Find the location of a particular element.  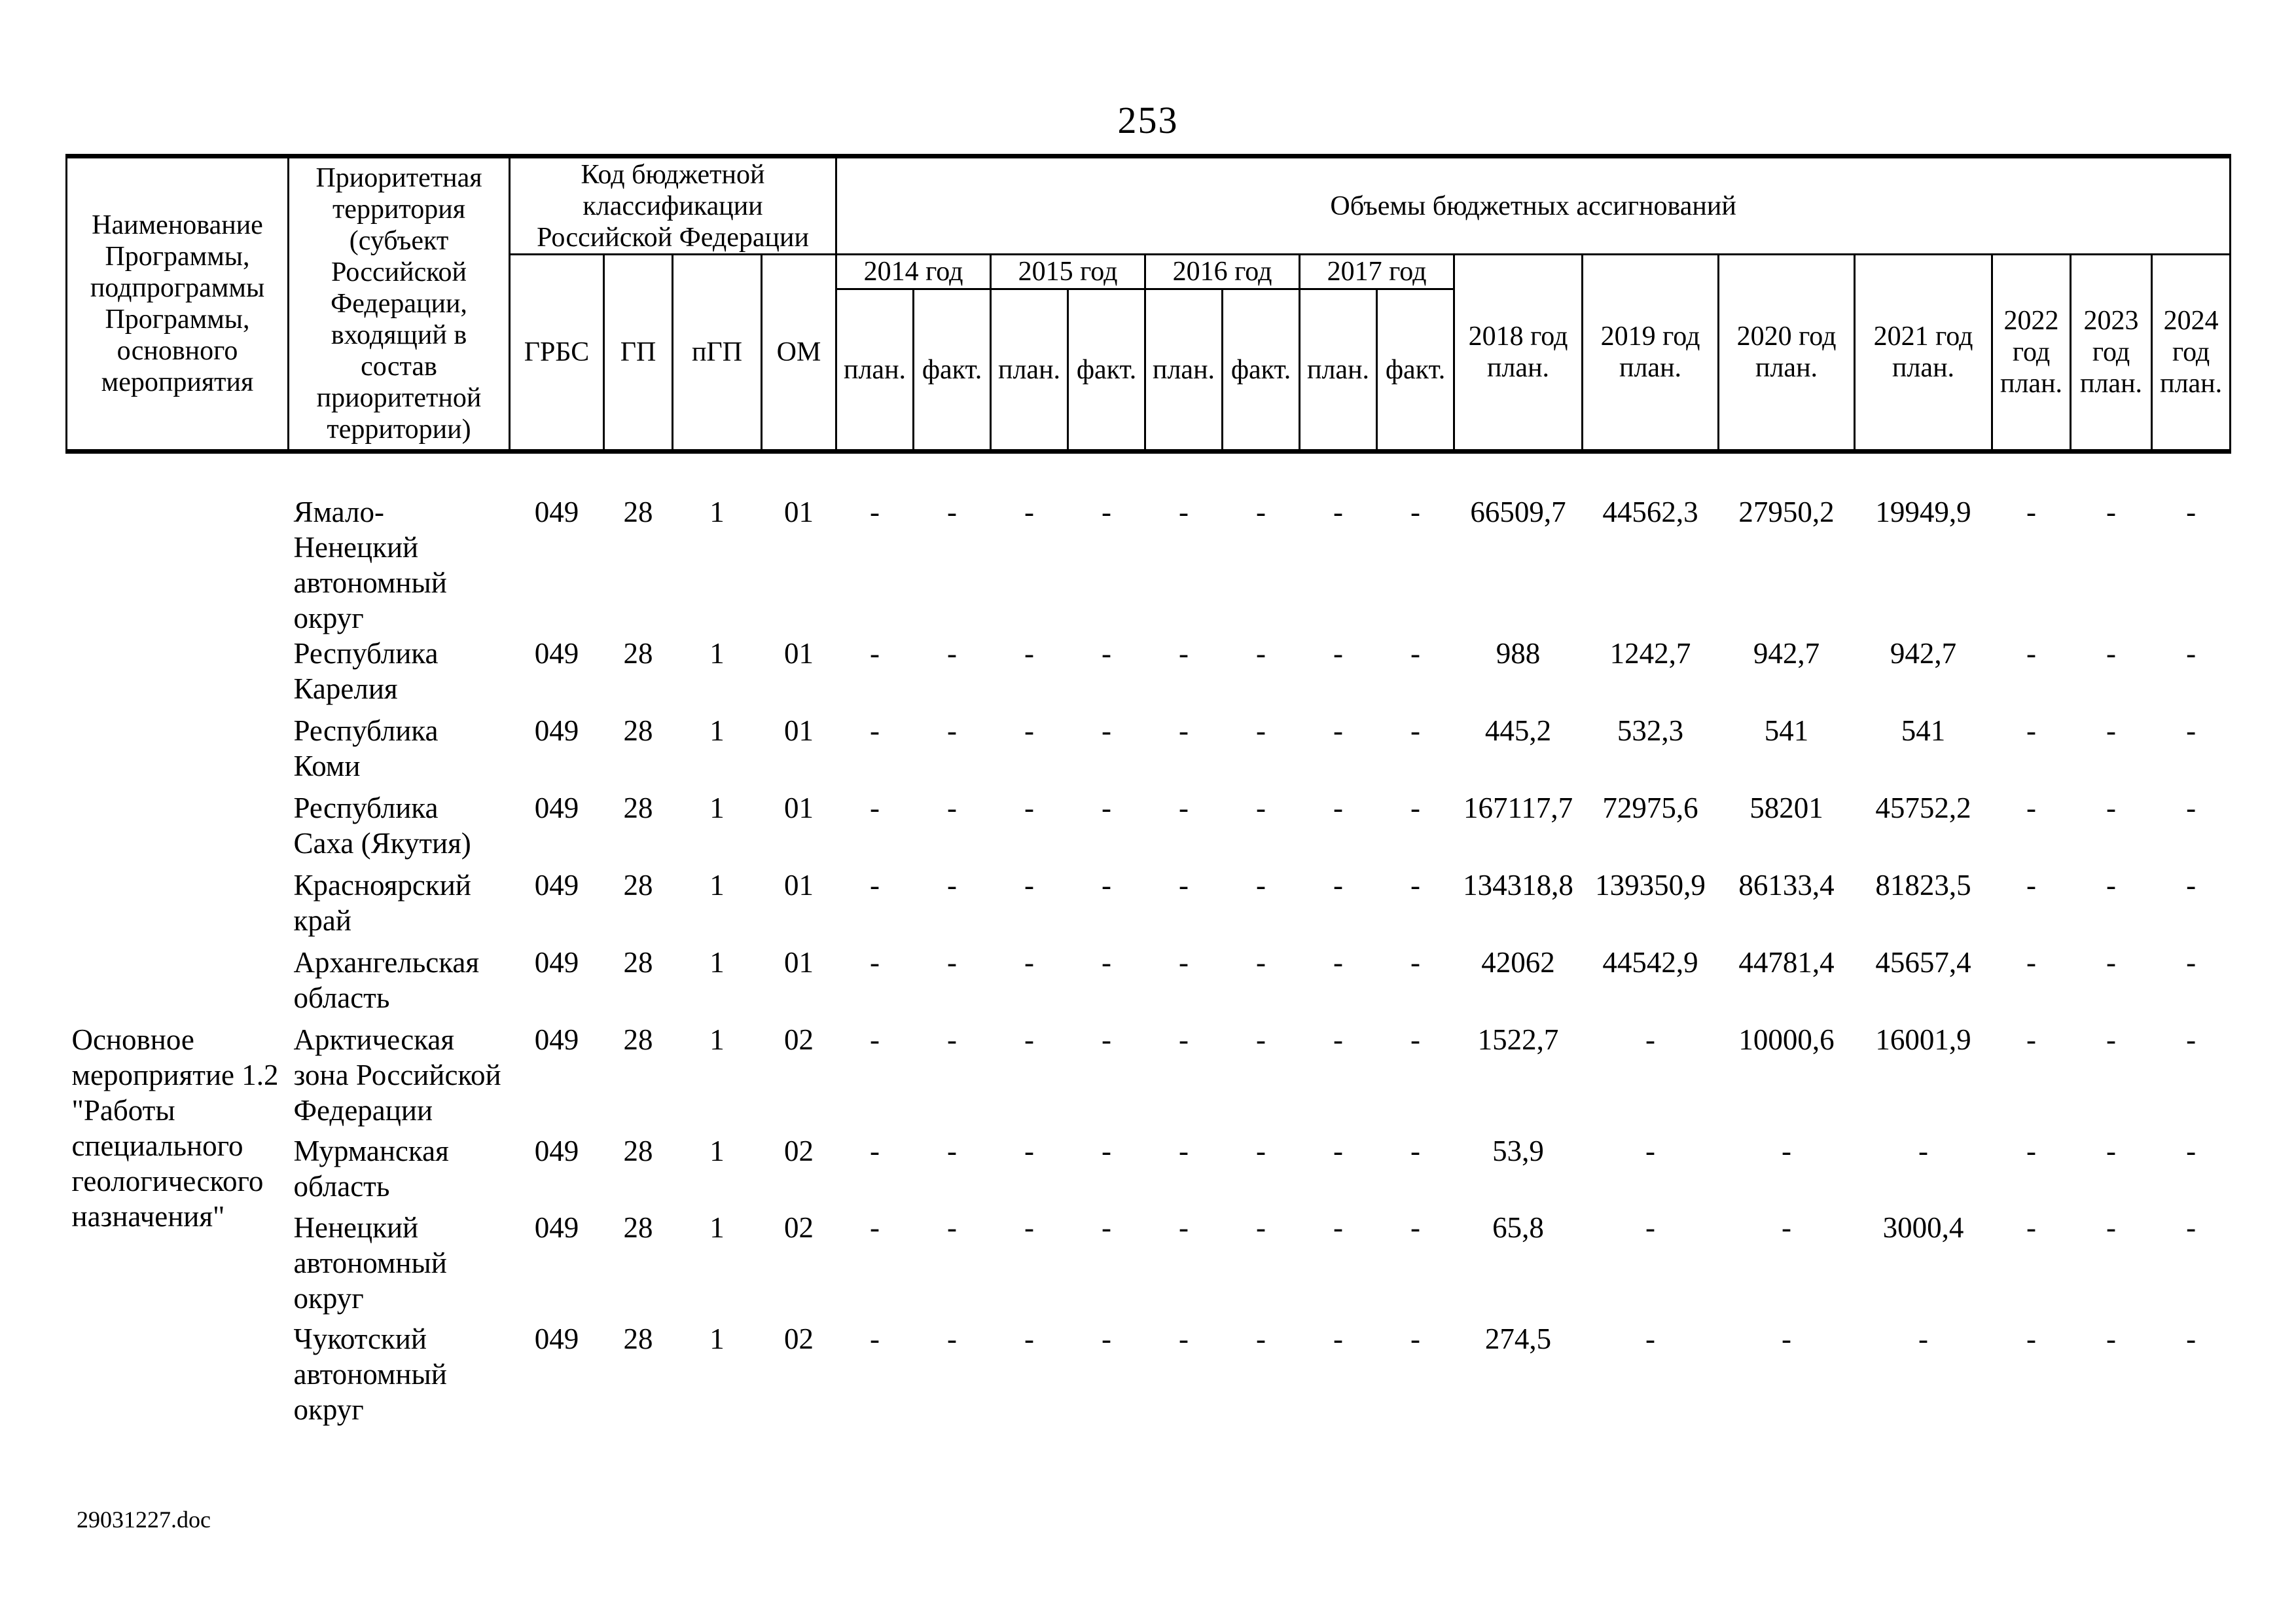

header-year-2021-plan: 2021 год план. is located at coordinates (1924, 353).